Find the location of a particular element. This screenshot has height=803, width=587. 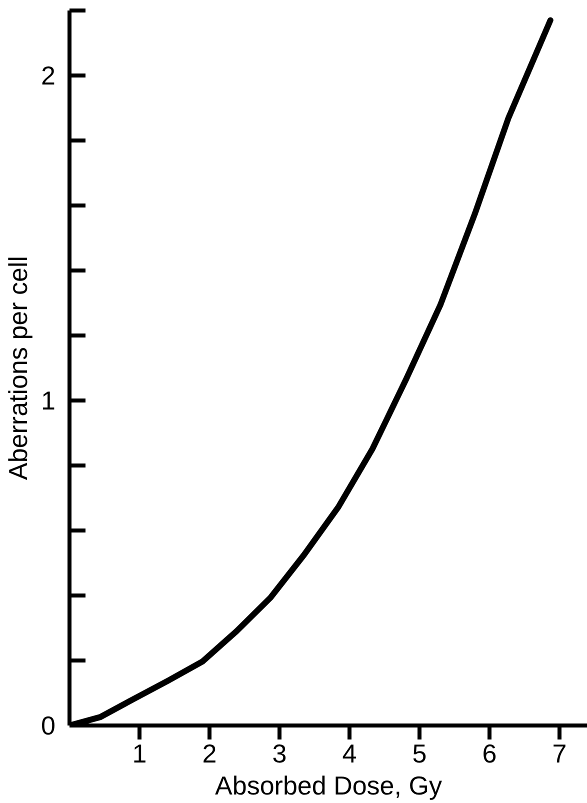

x-axis-title: Absorbed Dose, Gy is located at coordinates (328, 785).